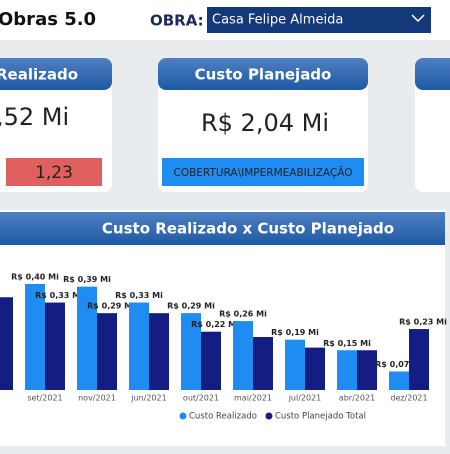 The width and height of the screenshot is (450, 454). What do you see at coordinates (248, 229) in the screenshot?
I see `chart-title: Custo Realizado x Custo Planejado` at bounding box center [248, 229].